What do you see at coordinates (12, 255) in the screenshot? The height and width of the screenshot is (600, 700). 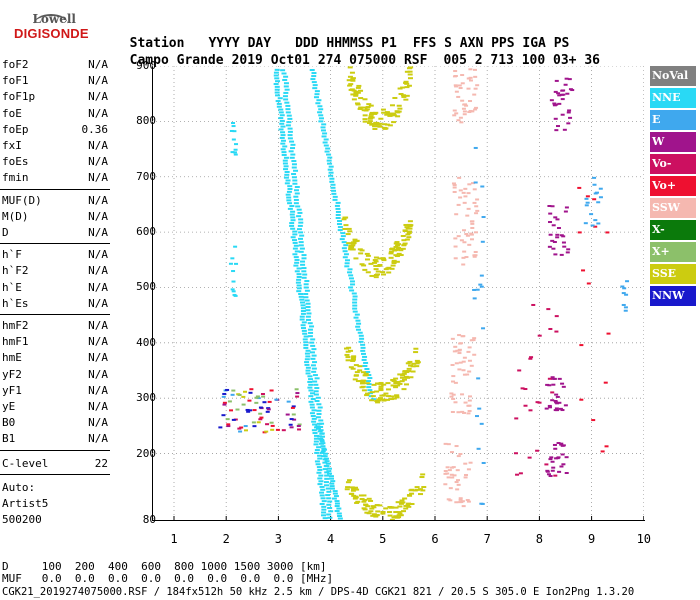 I see `param-name: h`F` at bounding box center [12, 255].